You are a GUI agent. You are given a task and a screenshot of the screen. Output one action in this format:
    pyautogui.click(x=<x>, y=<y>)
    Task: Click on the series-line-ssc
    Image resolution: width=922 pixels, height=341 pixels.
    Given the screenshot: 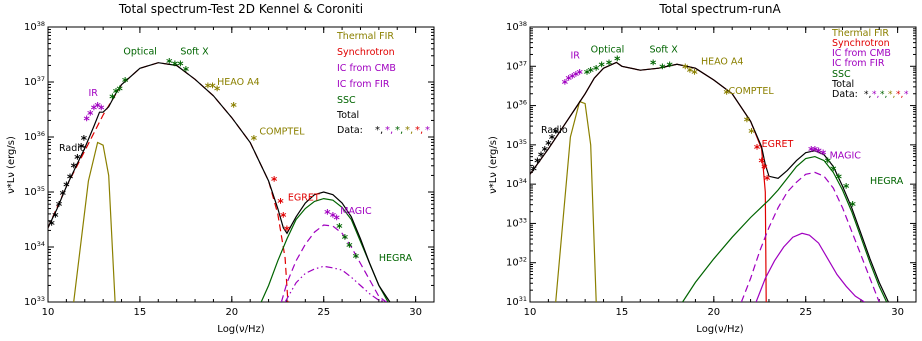 What is the action you would take?
    pyautogui.click(x=785, y=228)
    